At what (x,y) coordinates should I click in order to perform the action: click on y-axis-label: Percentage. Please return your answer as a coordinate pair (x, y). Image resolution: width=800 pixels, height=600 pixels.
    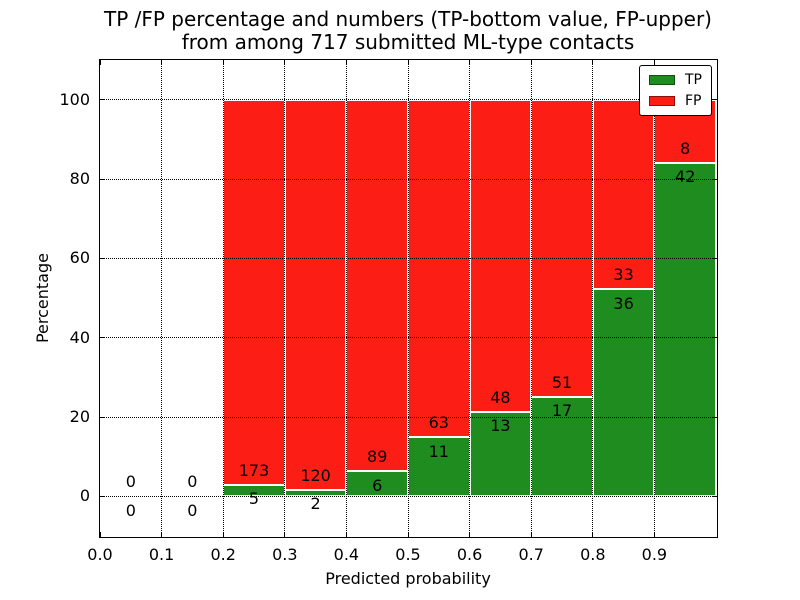
    Looking at the image, I should click on (42, 298).